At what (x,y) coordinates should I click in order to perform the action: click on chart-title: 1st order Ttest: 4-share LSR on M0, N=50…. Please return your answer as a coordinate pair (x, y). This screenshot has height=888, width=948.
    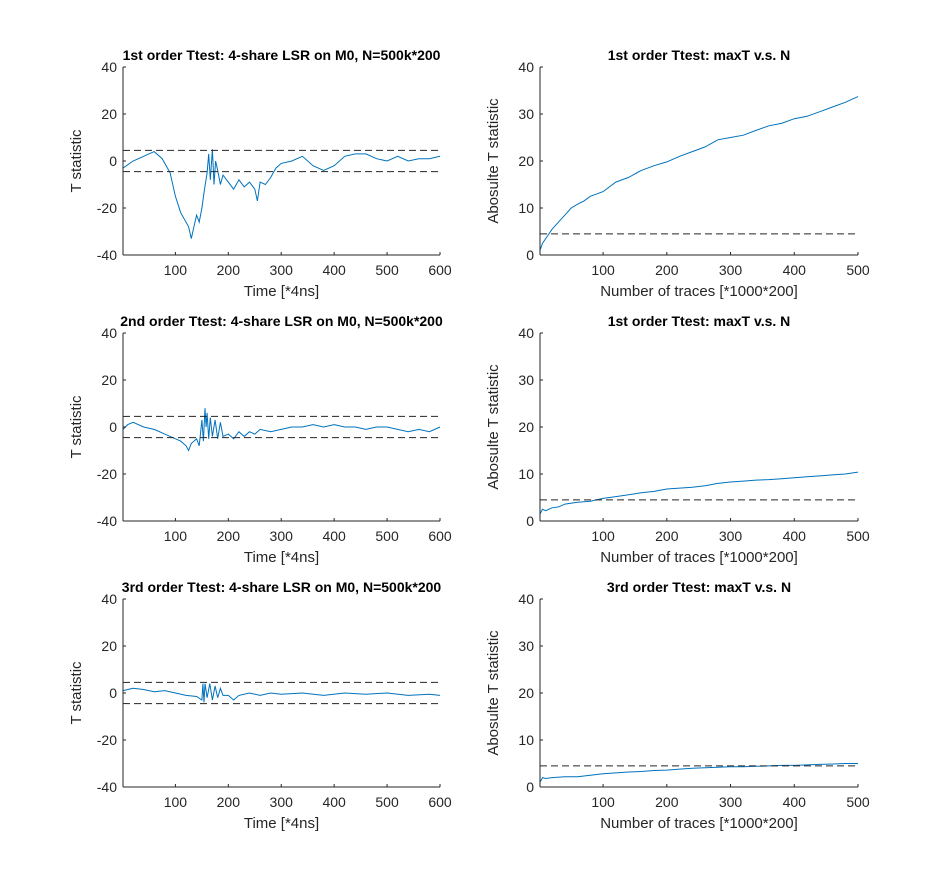
    Looking at the image, I should click on (282, 55).